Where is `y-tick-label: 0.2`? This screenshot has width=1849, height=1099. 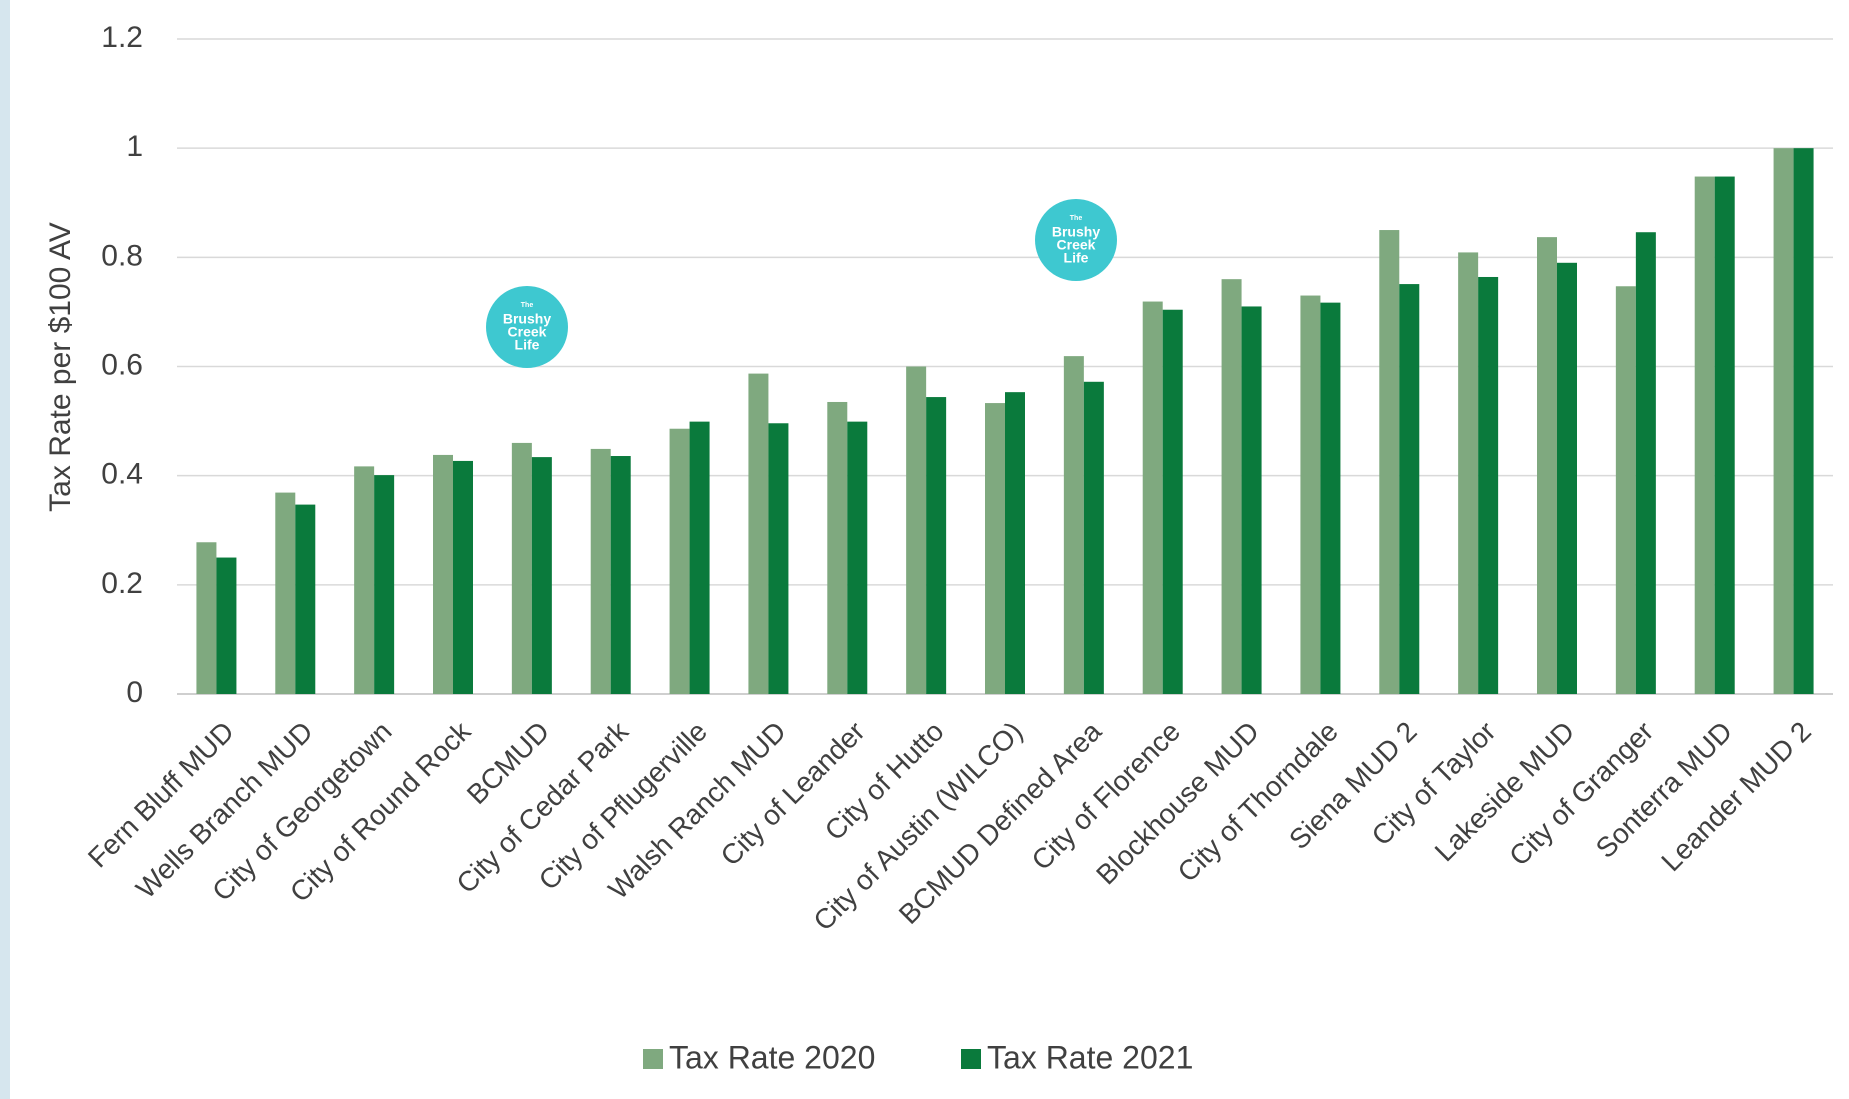 y-tick-label: 0.2 is located at coordinates (122, 583).